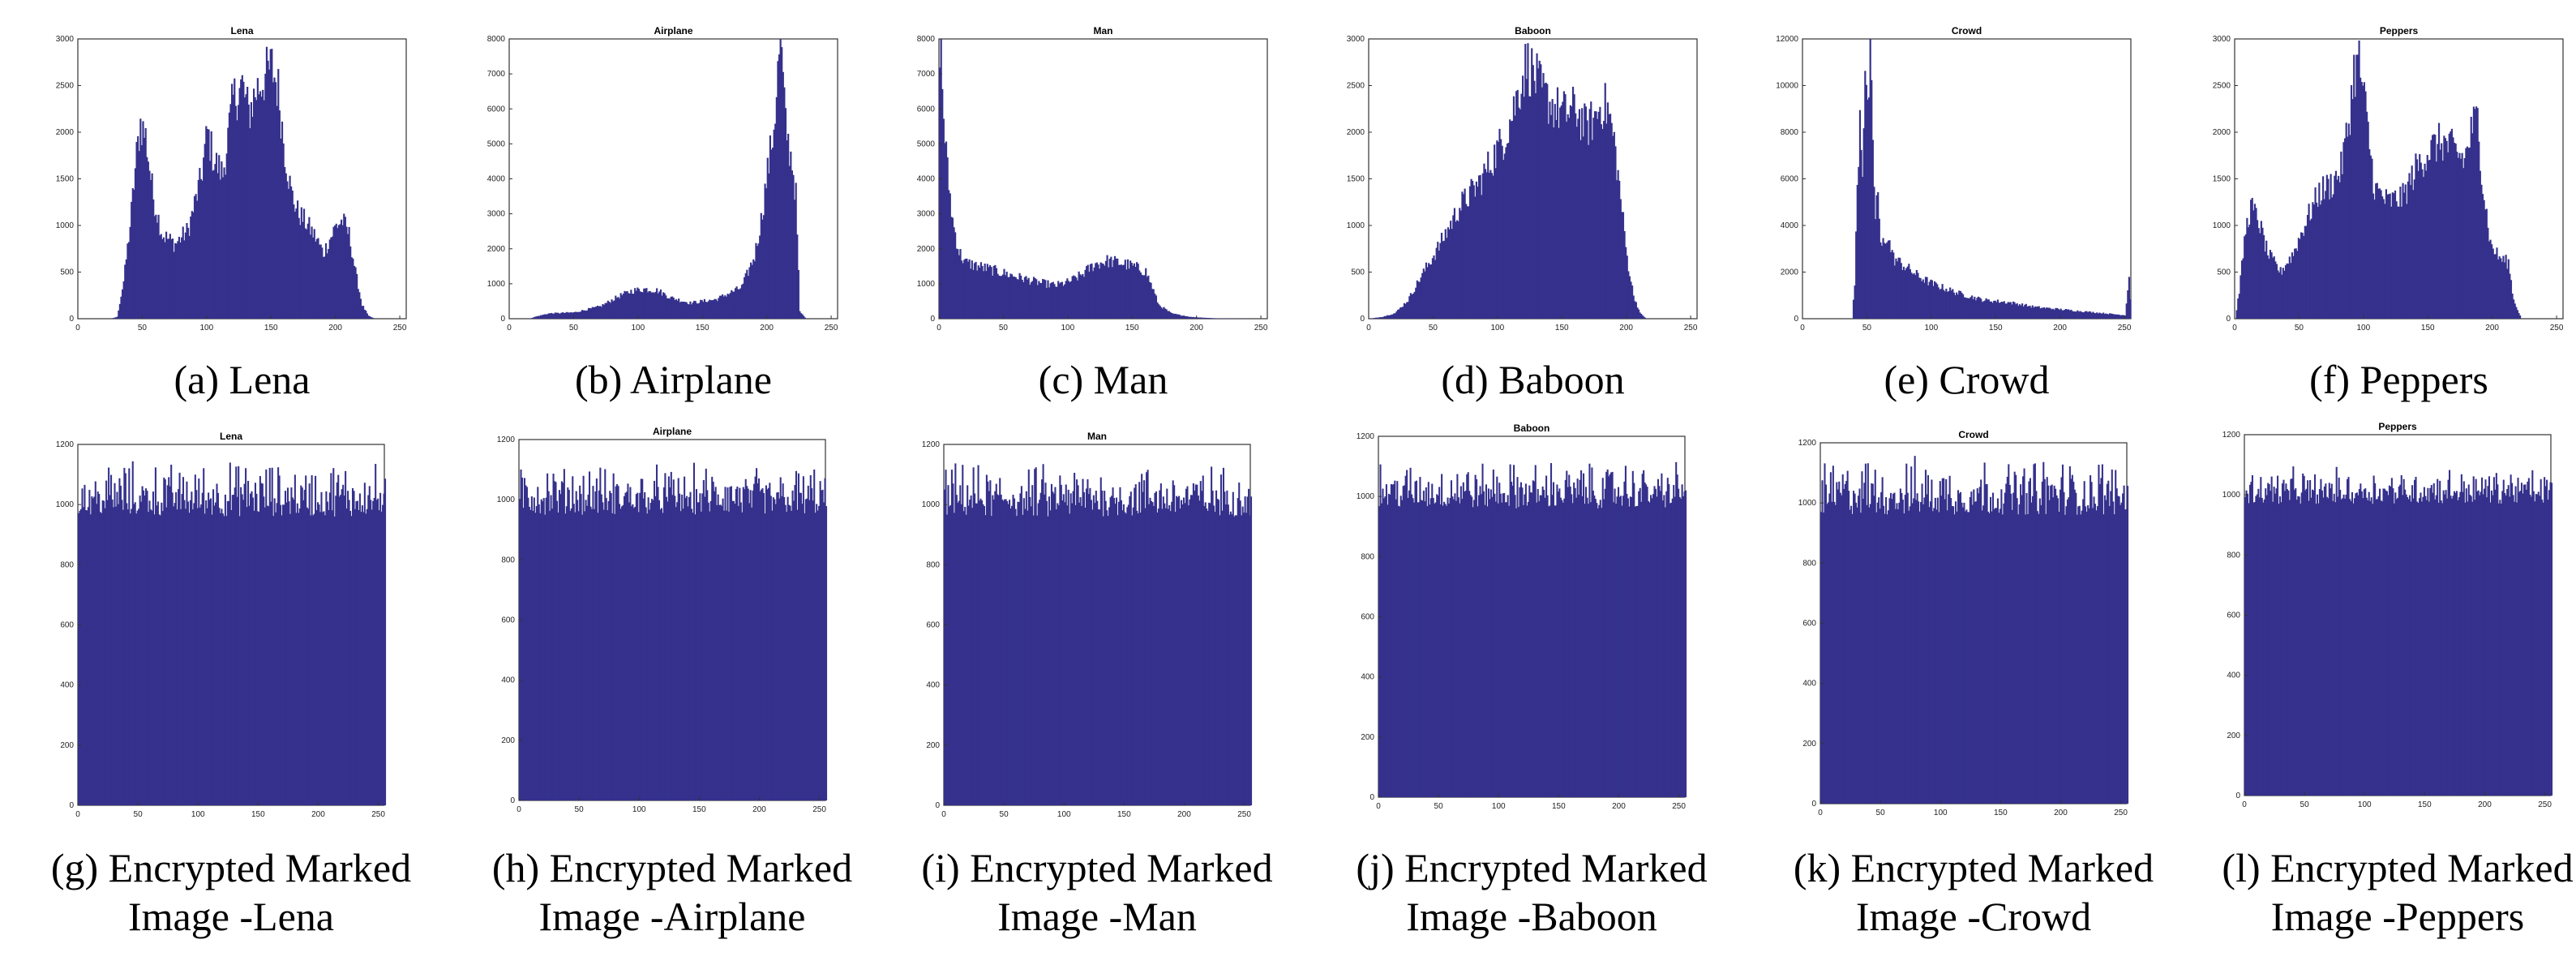 The image size is (2576, 961). I want to click on y-tick-label: 0, so click(1371, 797).